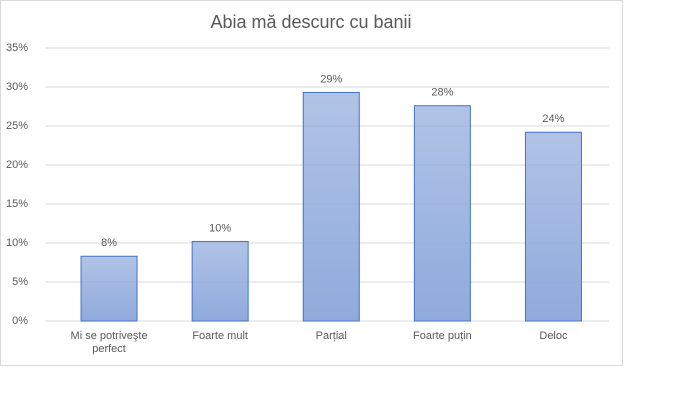 Image resolution: width=693 pixels, height=412 pixels. I want to click on x-tick-label: Foarte puțin, so click(442, 336).